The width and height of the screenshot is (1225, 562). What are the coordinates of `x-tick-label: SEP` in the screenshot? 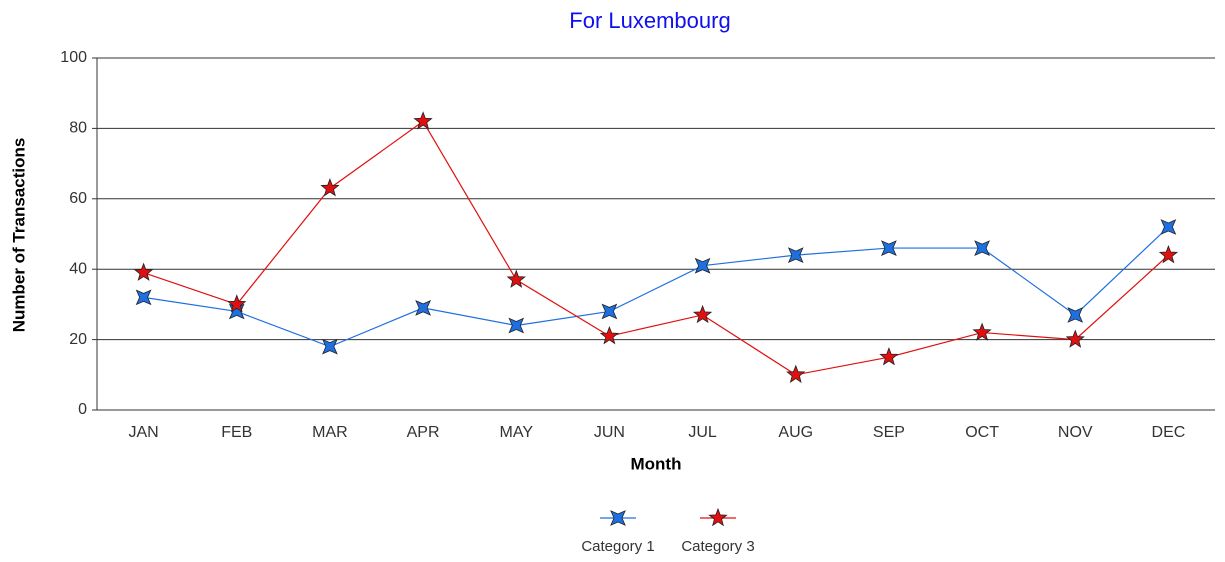 It's located at (889, 432).